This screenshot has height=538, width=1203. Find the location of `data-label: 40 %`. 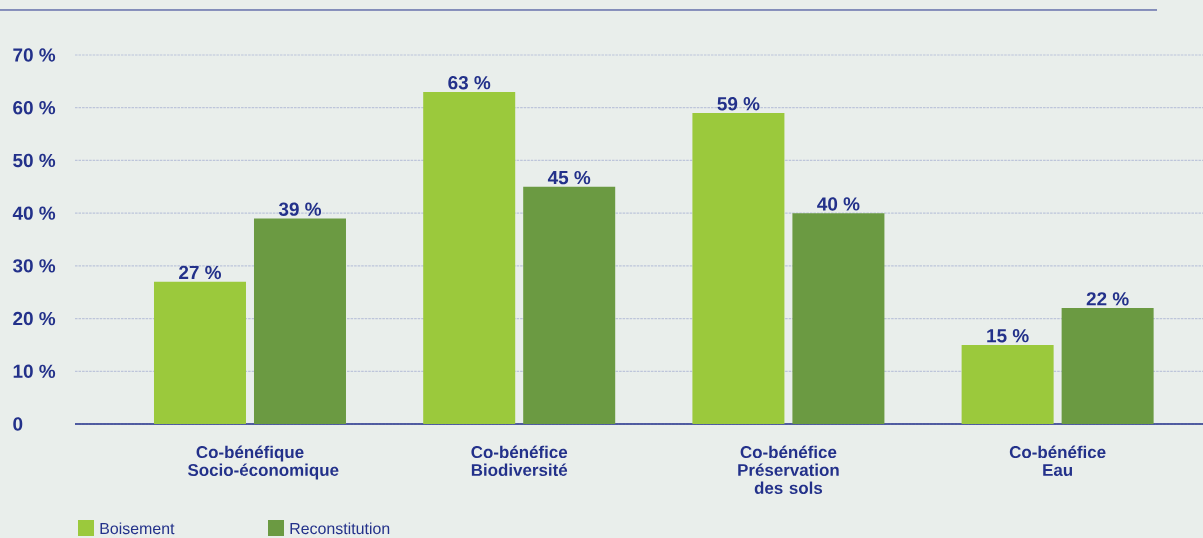

data-label: 40 % is located at coordinates (838, 204).